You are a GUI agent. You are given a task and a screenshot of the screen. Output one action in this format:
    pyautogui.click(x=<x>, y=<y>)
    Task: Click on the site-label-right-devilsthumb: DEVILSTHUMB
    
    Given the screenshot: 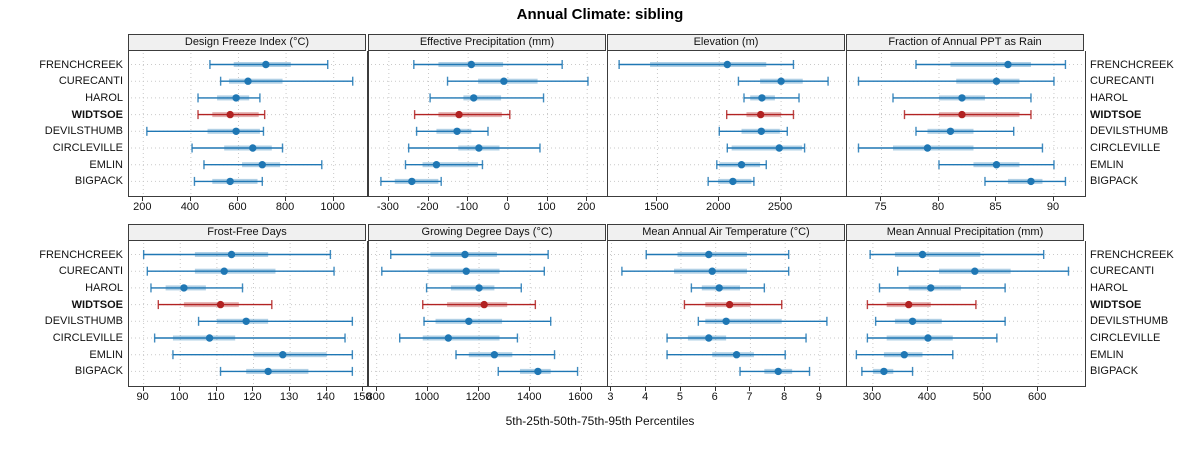 What is the action you would take?
    pyautogui.click(x=1129, y=321)
    